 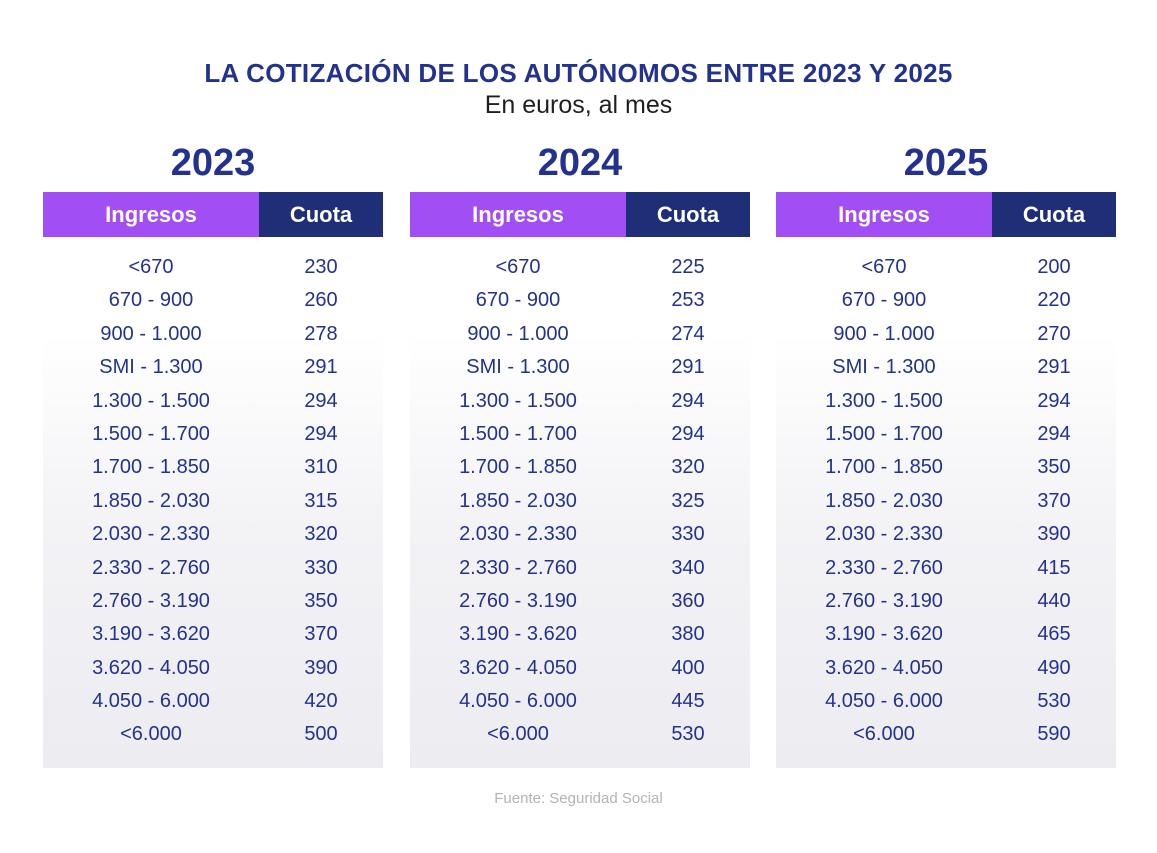 I want to click on cuota-cell: 310, so click(x=321, y=467).